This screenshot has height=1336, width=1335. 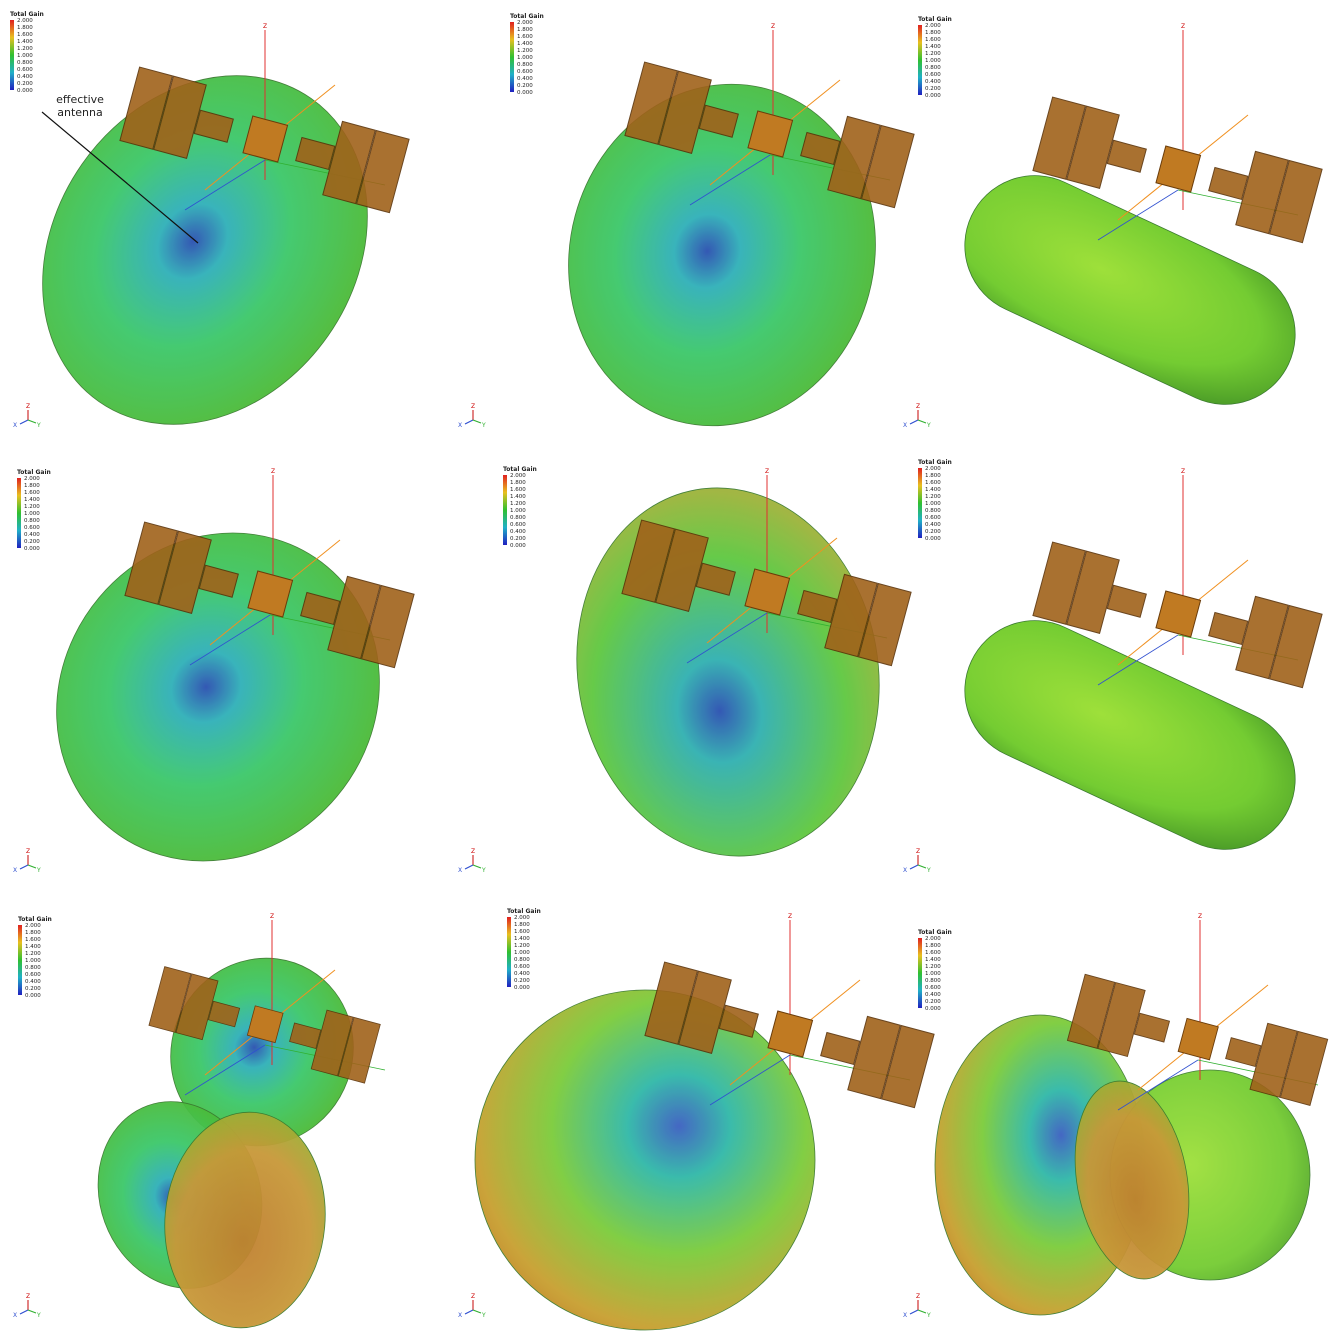 What do you see at coordinates (933, 40) in the screenshot?
I see `legend-tick: 1.600` at bounding box center [933, 40].